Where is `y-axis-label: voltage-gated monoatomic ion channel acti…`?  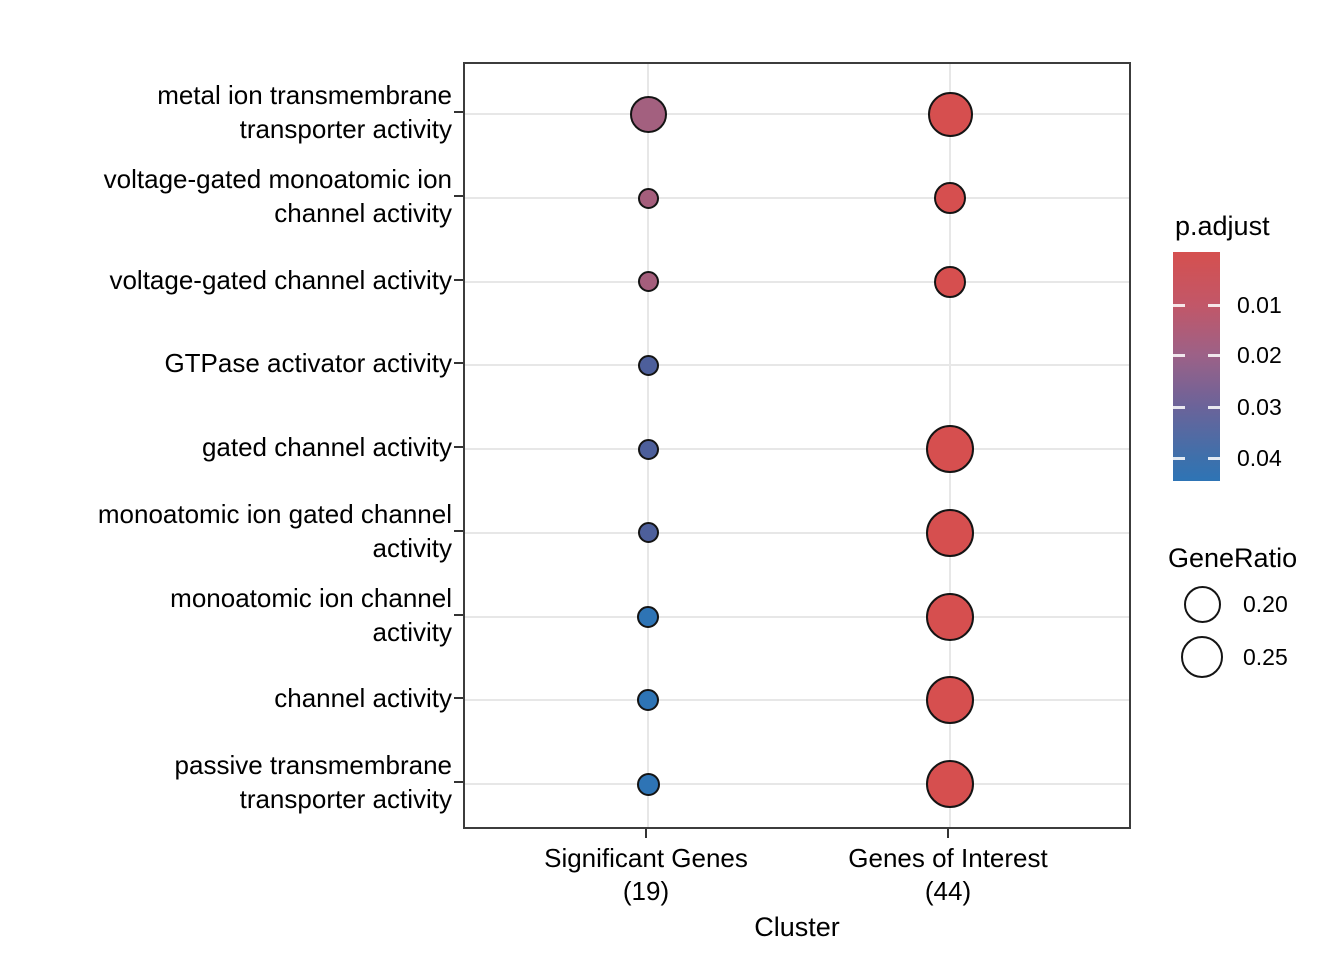 y-axis-label: voltage-gated monoatomic ion channel acti… is located at coordinates (277, 196).